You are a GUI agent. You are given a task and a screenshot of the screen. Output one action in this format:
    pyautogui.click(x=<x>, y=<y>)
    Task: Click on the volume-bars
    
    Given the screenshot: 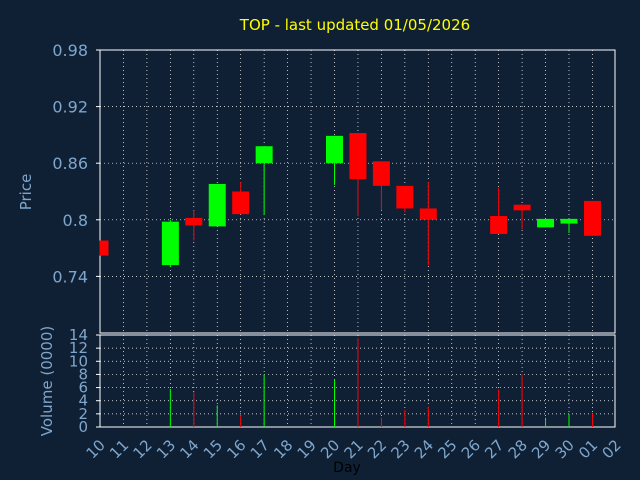 What is the action you would take?
    pyautogui.click(x=381, y=382)
    